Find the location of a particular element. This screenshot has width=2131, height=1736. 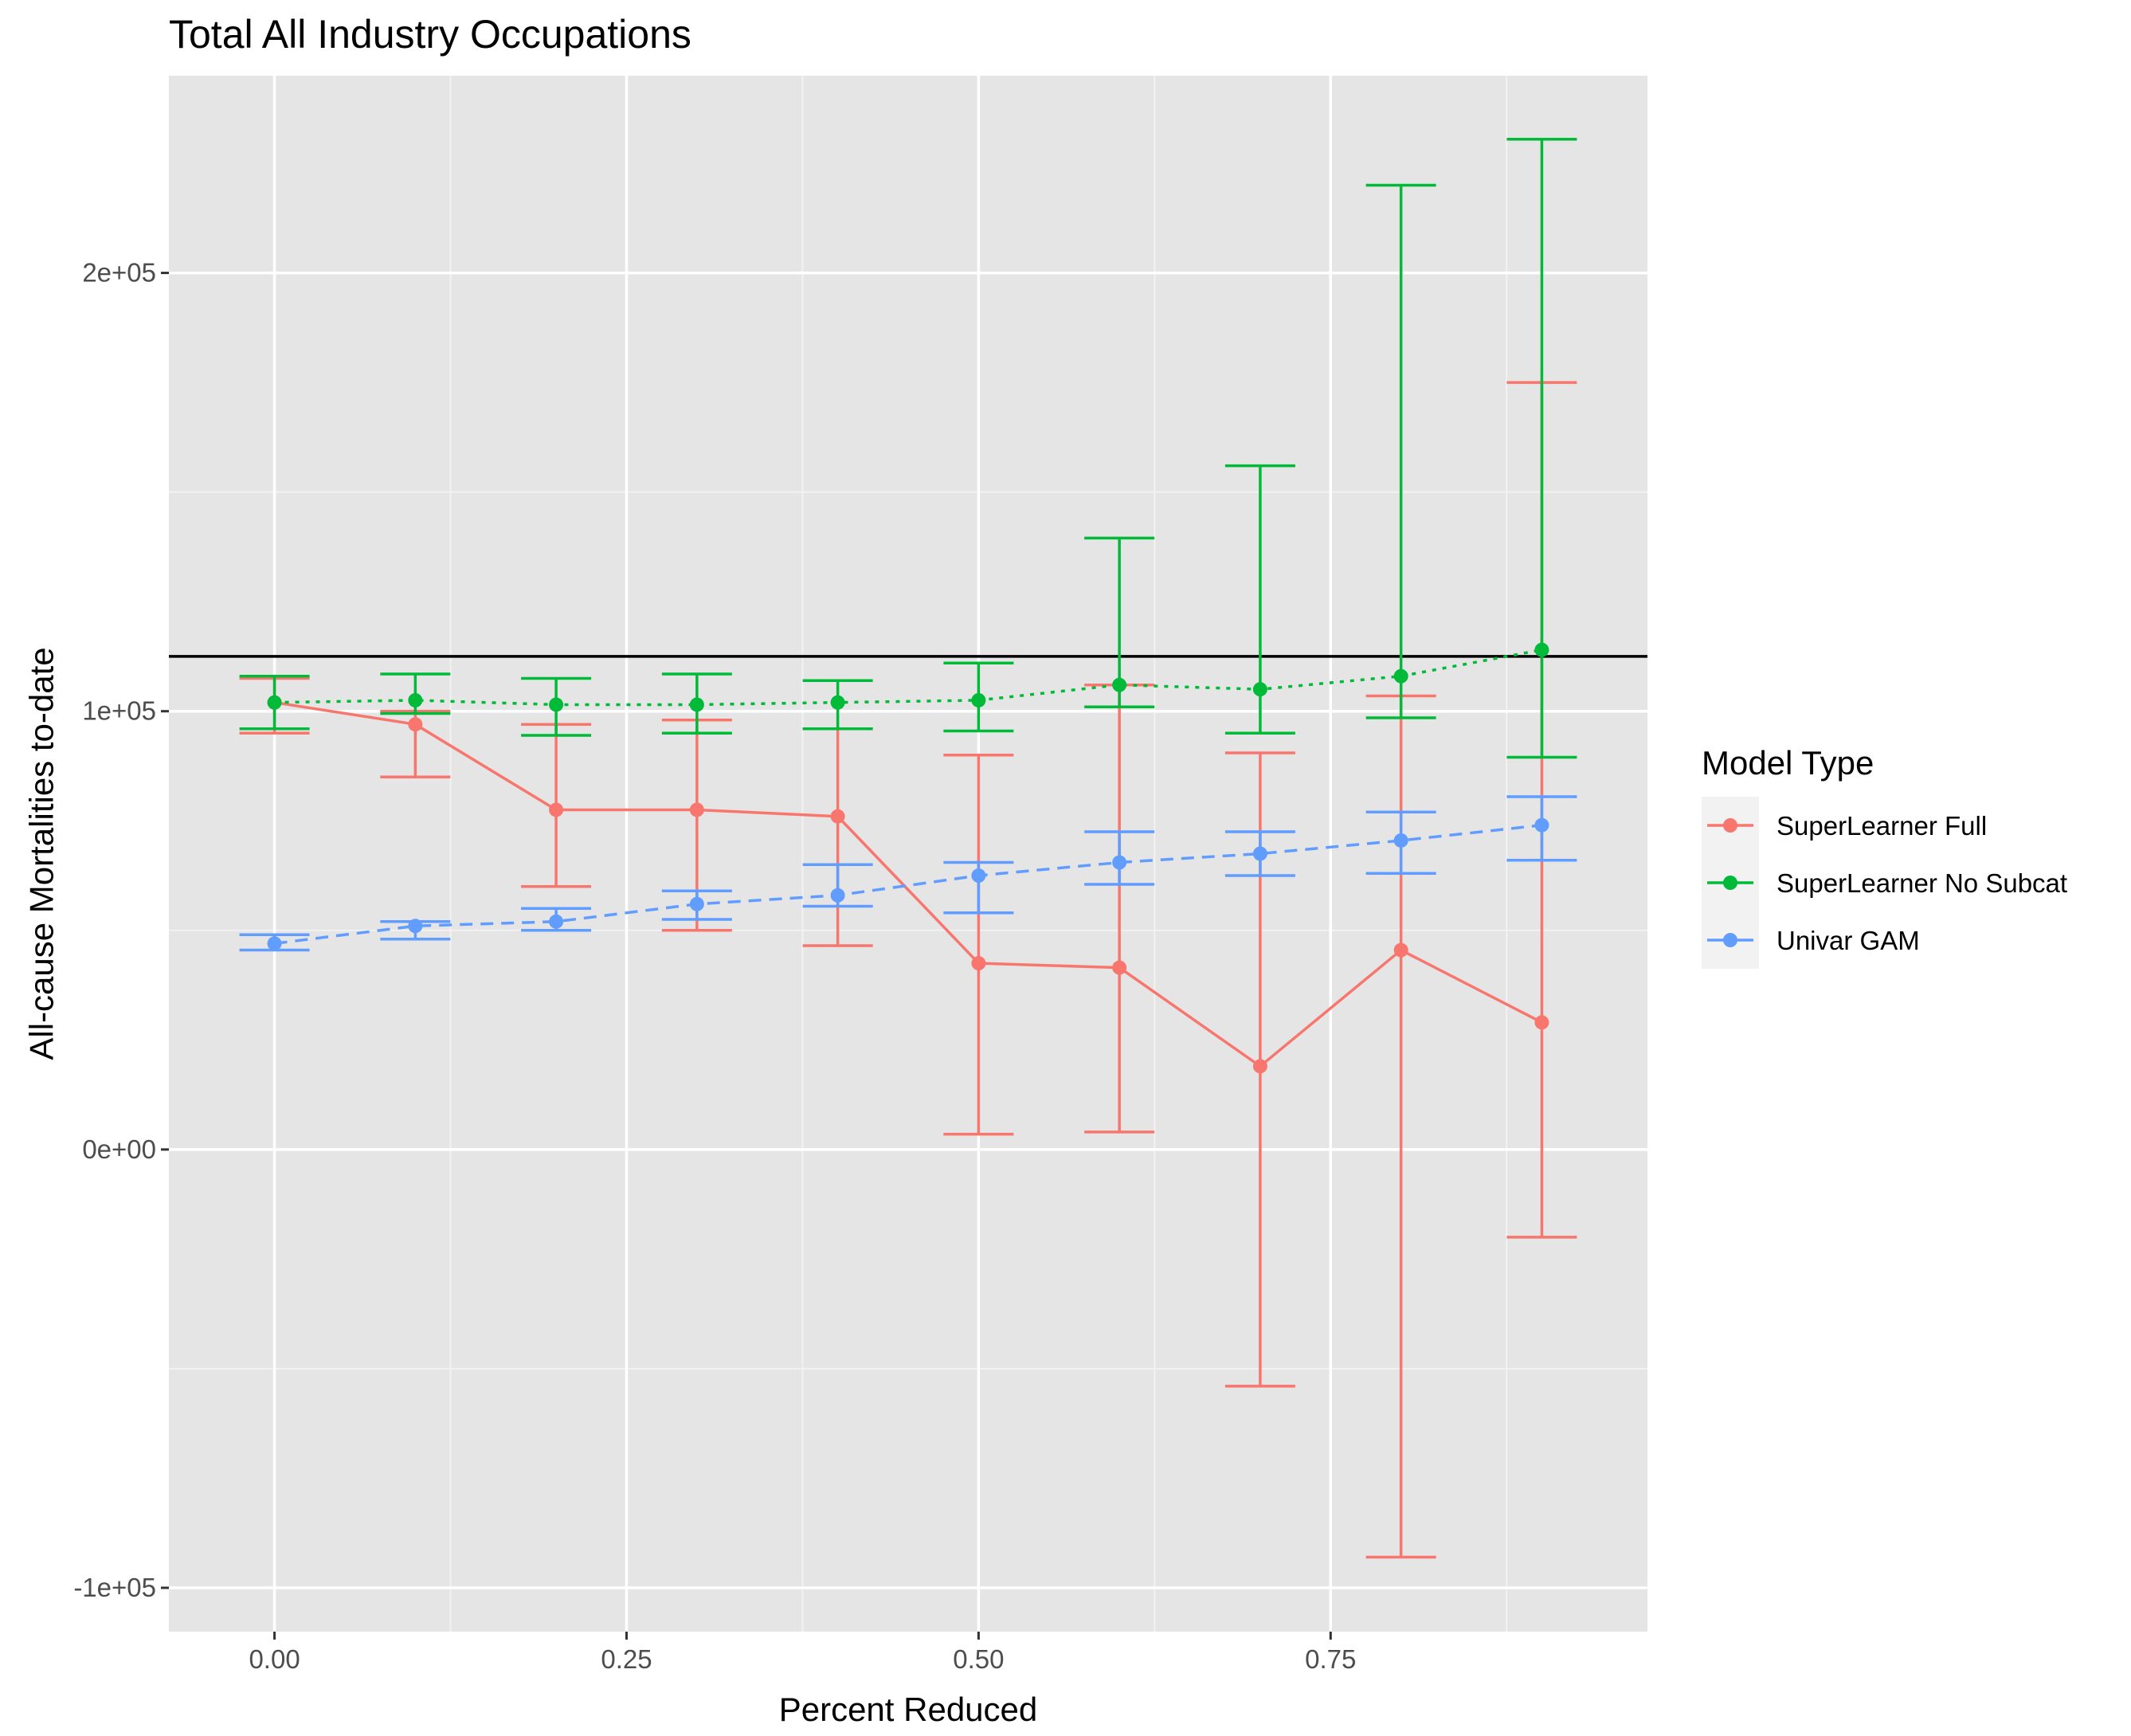

x-tick-label: 0.50 is located at coordinates (978, 1659).